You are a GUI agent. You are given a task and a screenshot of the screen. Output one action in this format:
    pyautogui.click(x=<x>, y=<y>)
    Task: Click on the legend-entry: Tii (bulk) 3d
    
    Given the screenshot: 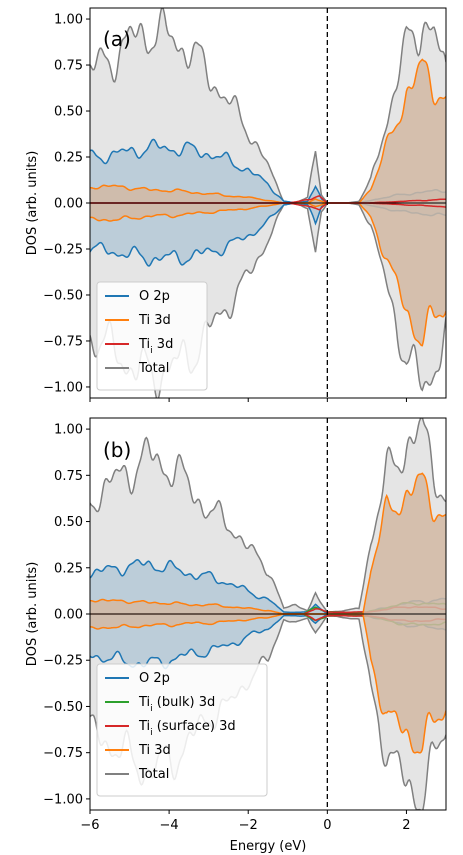 What is the action you would take?
    pyautogui.click(x=176, y=704)
    